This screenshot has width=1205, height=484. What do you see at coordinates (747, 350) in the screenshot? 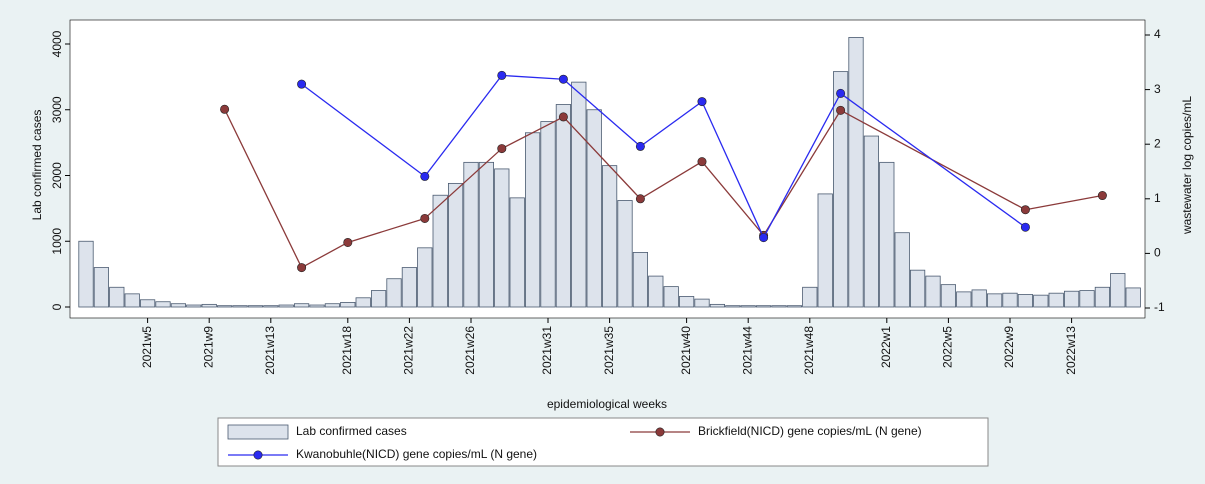
I see `x-tick-label: 2021w44` at bounding box center [747, 350].